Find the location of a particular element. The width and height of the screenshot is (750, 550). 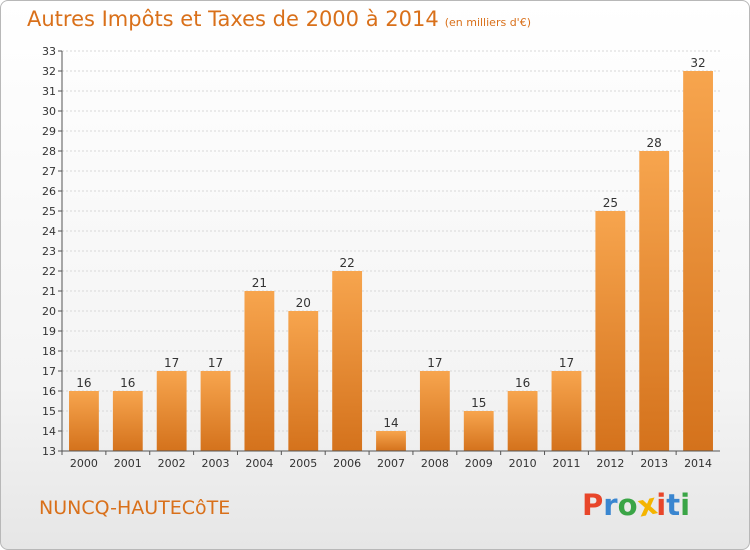

x-tick-label: 2001 is located at coordinates (128, 463).